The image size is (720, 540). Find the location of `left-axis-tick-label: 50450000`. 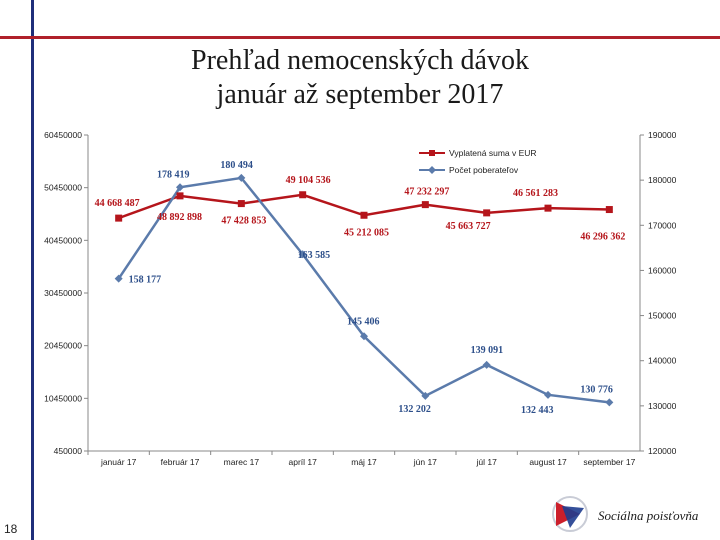

left-axis-tick-label: 50450000 is located at coordinates (63, 188).